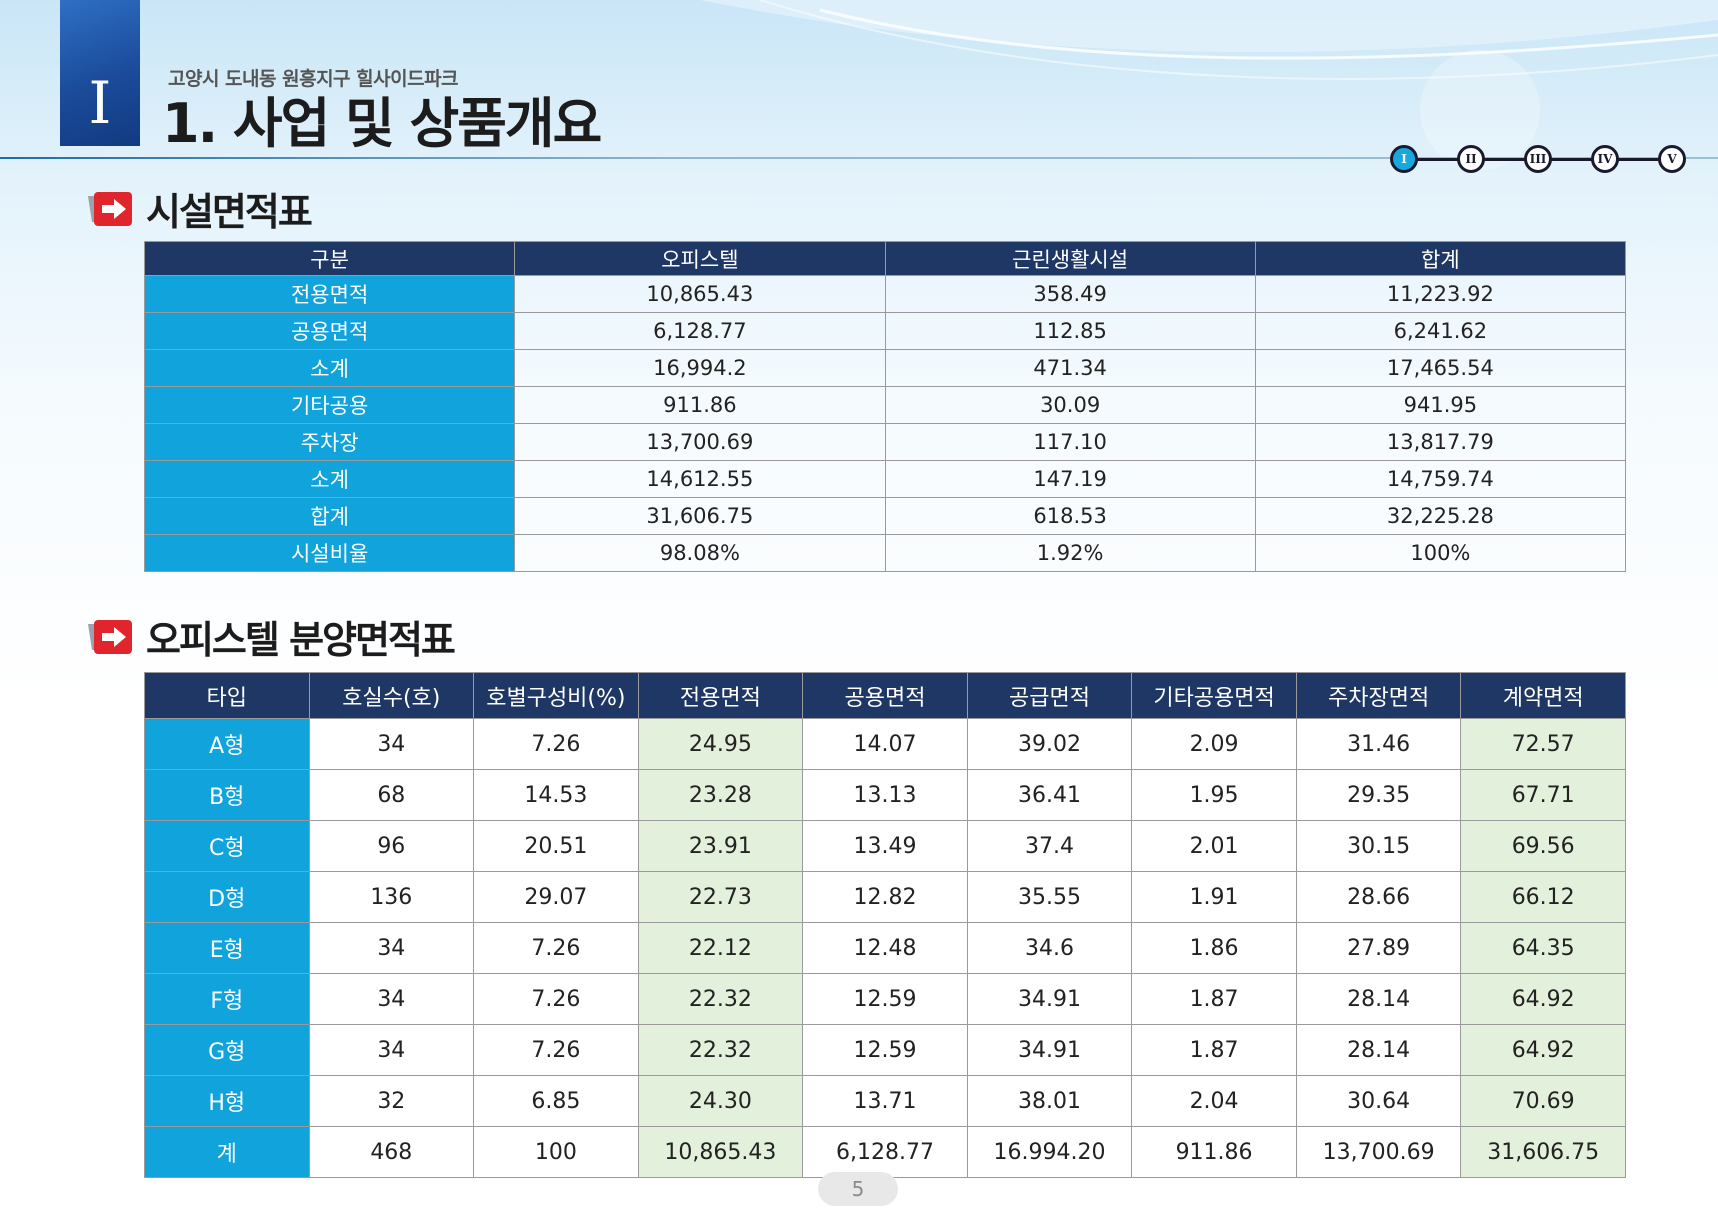 The width and height of the screenshot is (1718, 1224). What do you see at coordinates (227, 795) in the screenshot?
I see `row-header-cell: B형` at bounding box center [227, 795].